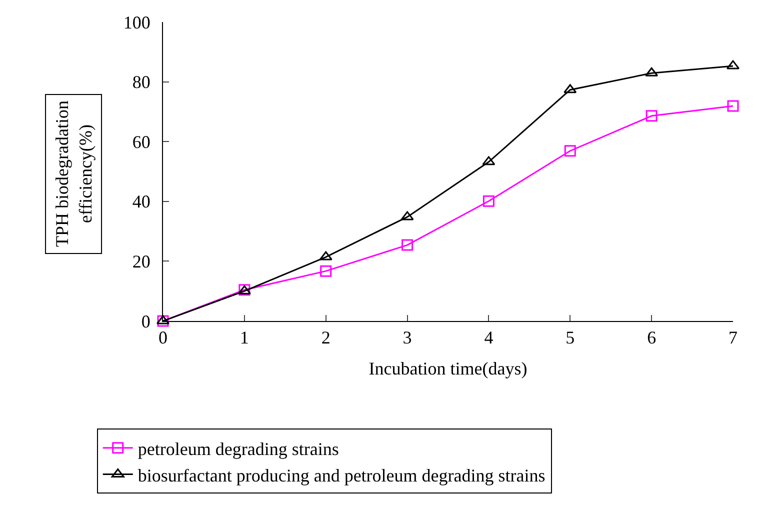  I want to click on x-tick-label: 3, so click(407, 338).